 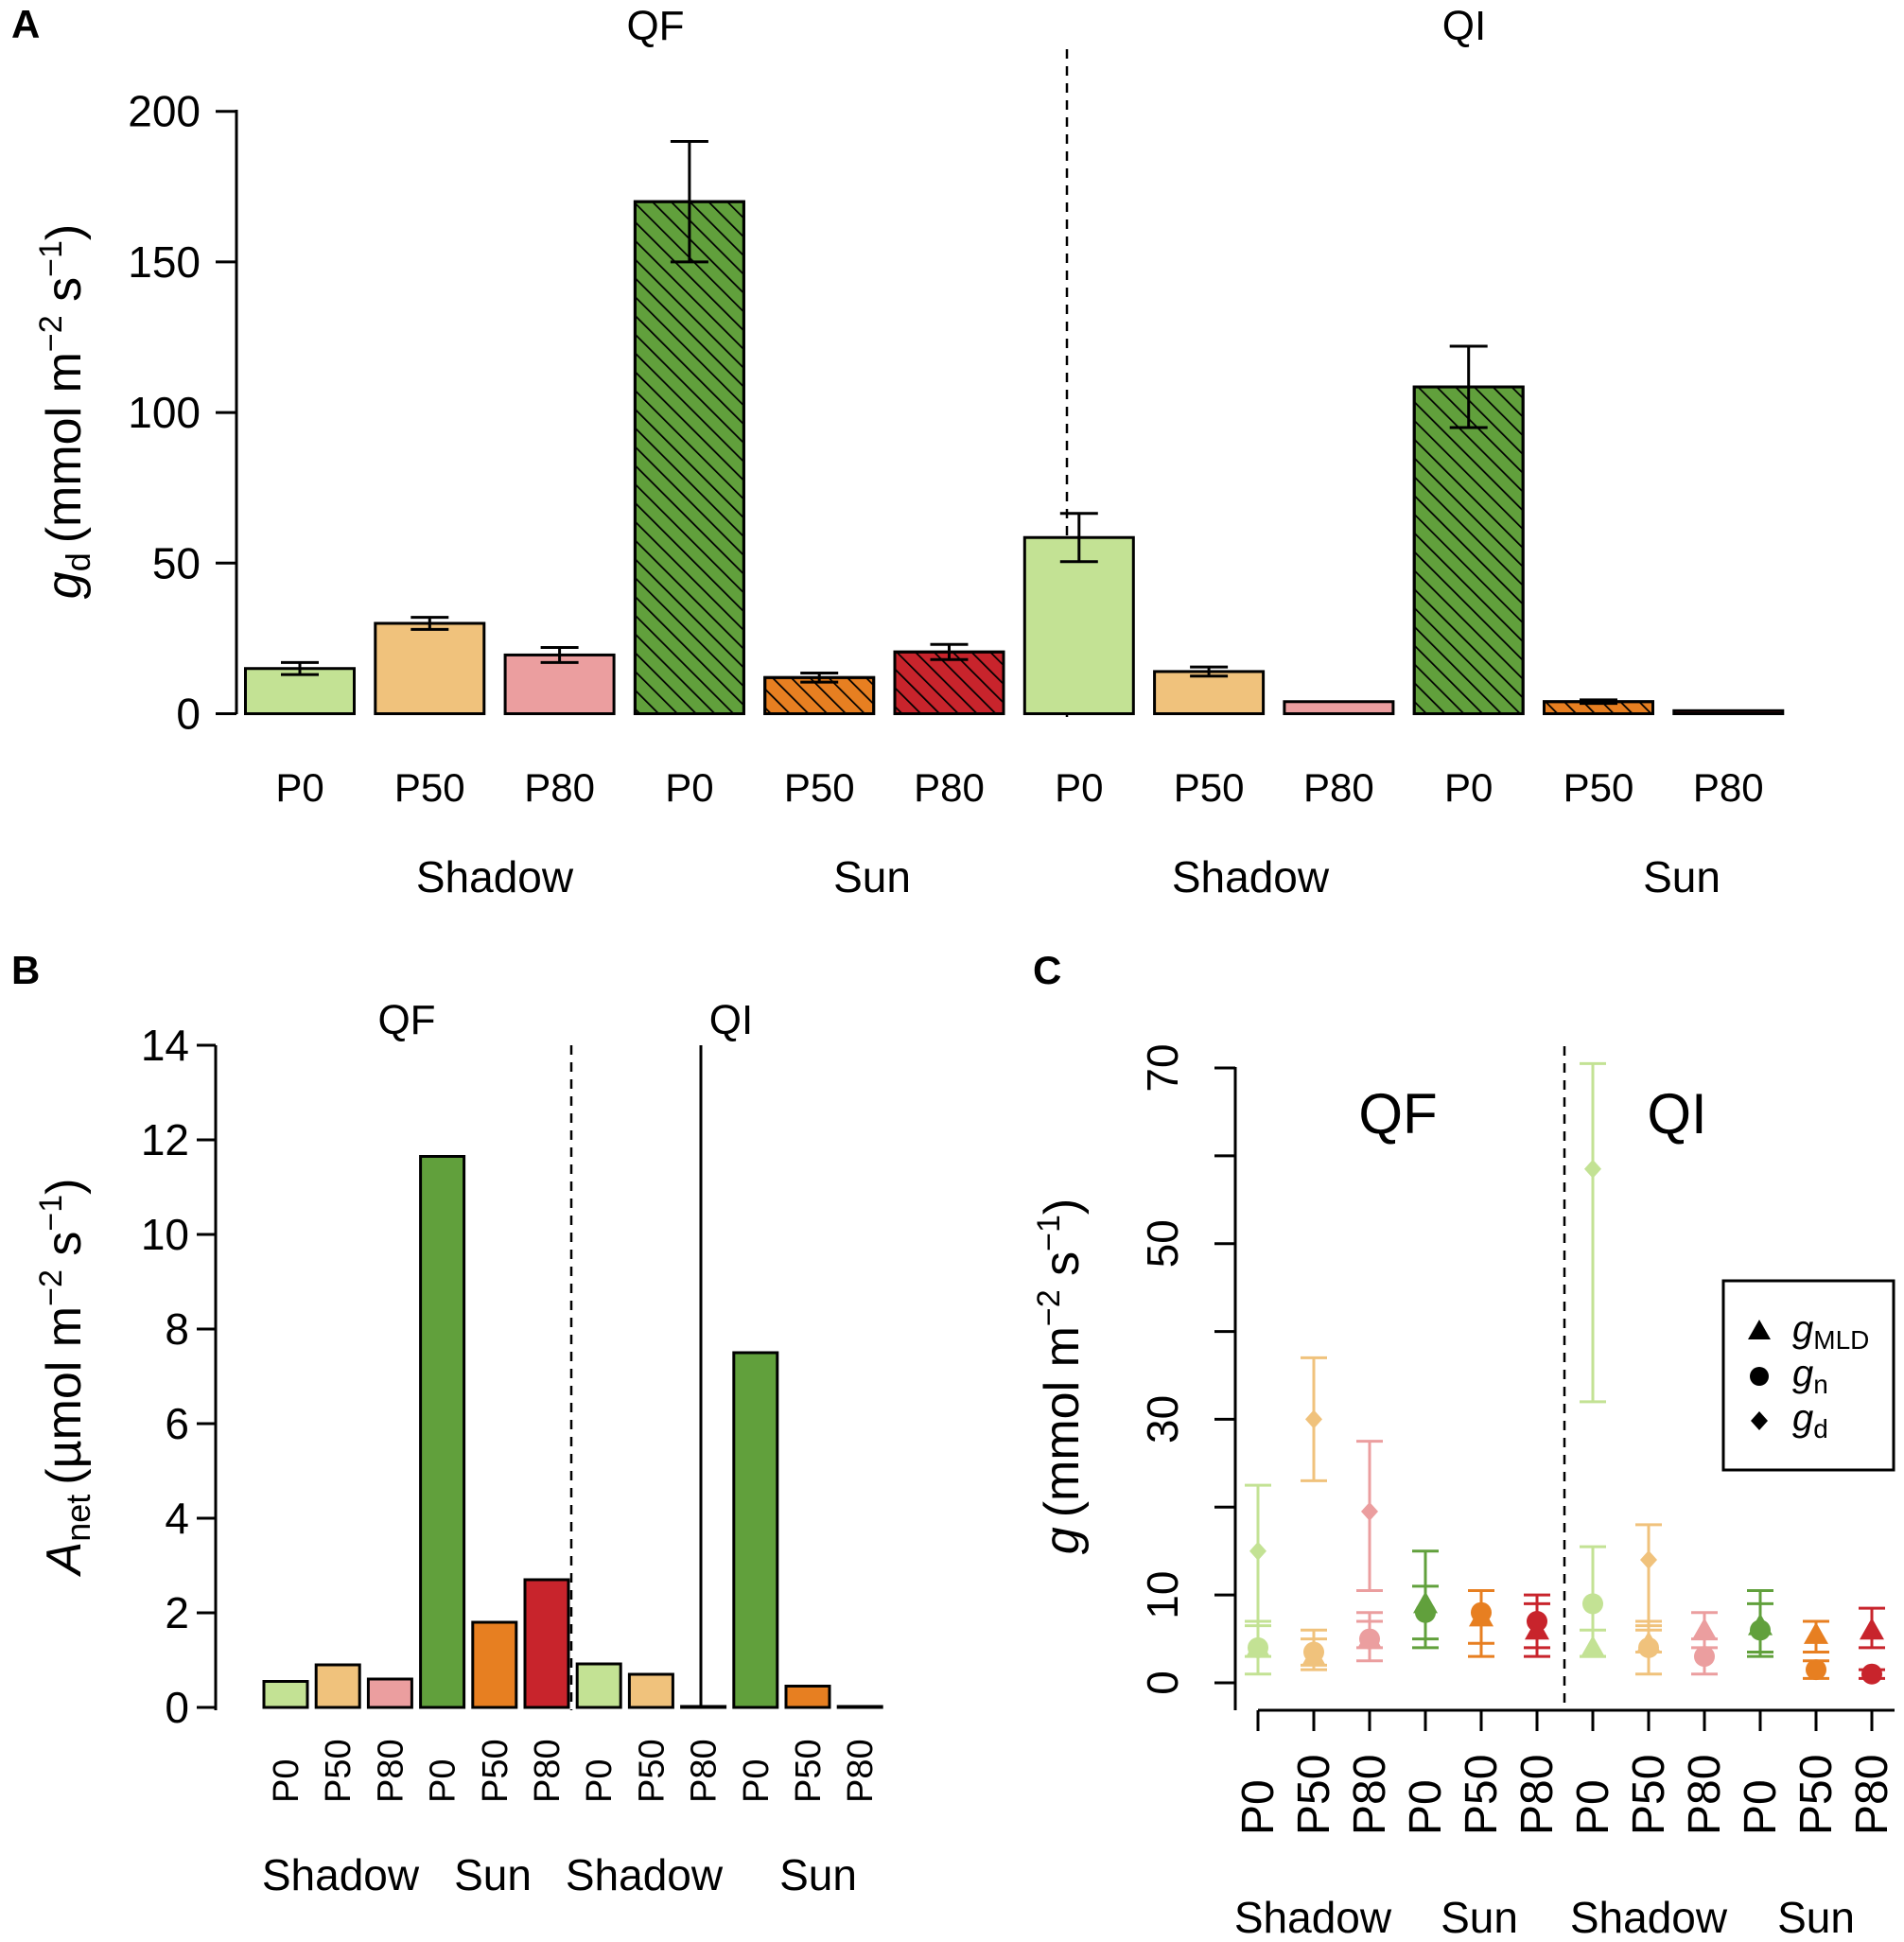 What do you see at coordinates (78, 561) in the screenshot?
I see `panel-a-ylabel-sub: d` at bounding box center [78, 561].